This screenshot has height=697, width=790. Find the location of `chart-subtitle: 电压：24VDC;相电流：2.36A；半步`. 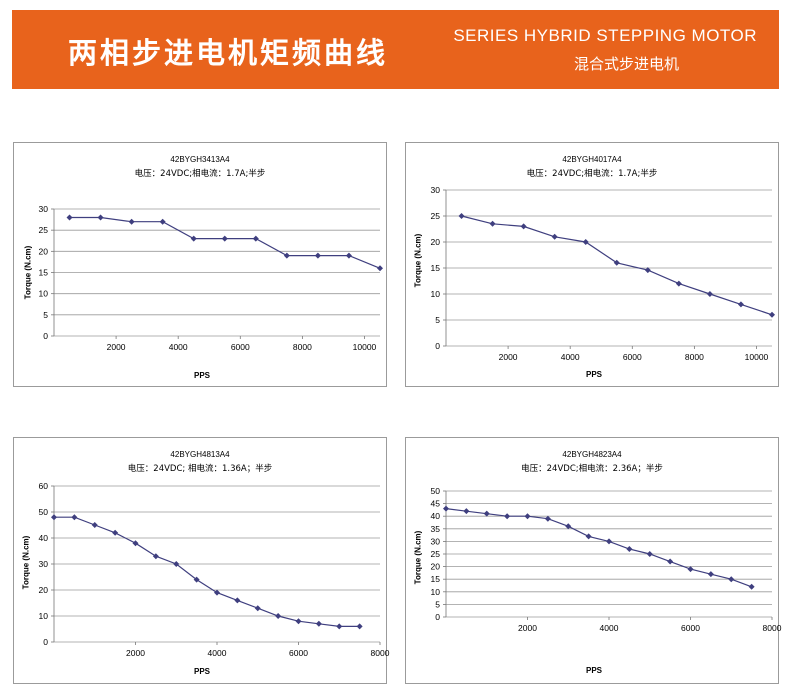

chart-subtitle: 电压：24VDC;相电流：2.36A；半步 is located at coordinates (592, 469).